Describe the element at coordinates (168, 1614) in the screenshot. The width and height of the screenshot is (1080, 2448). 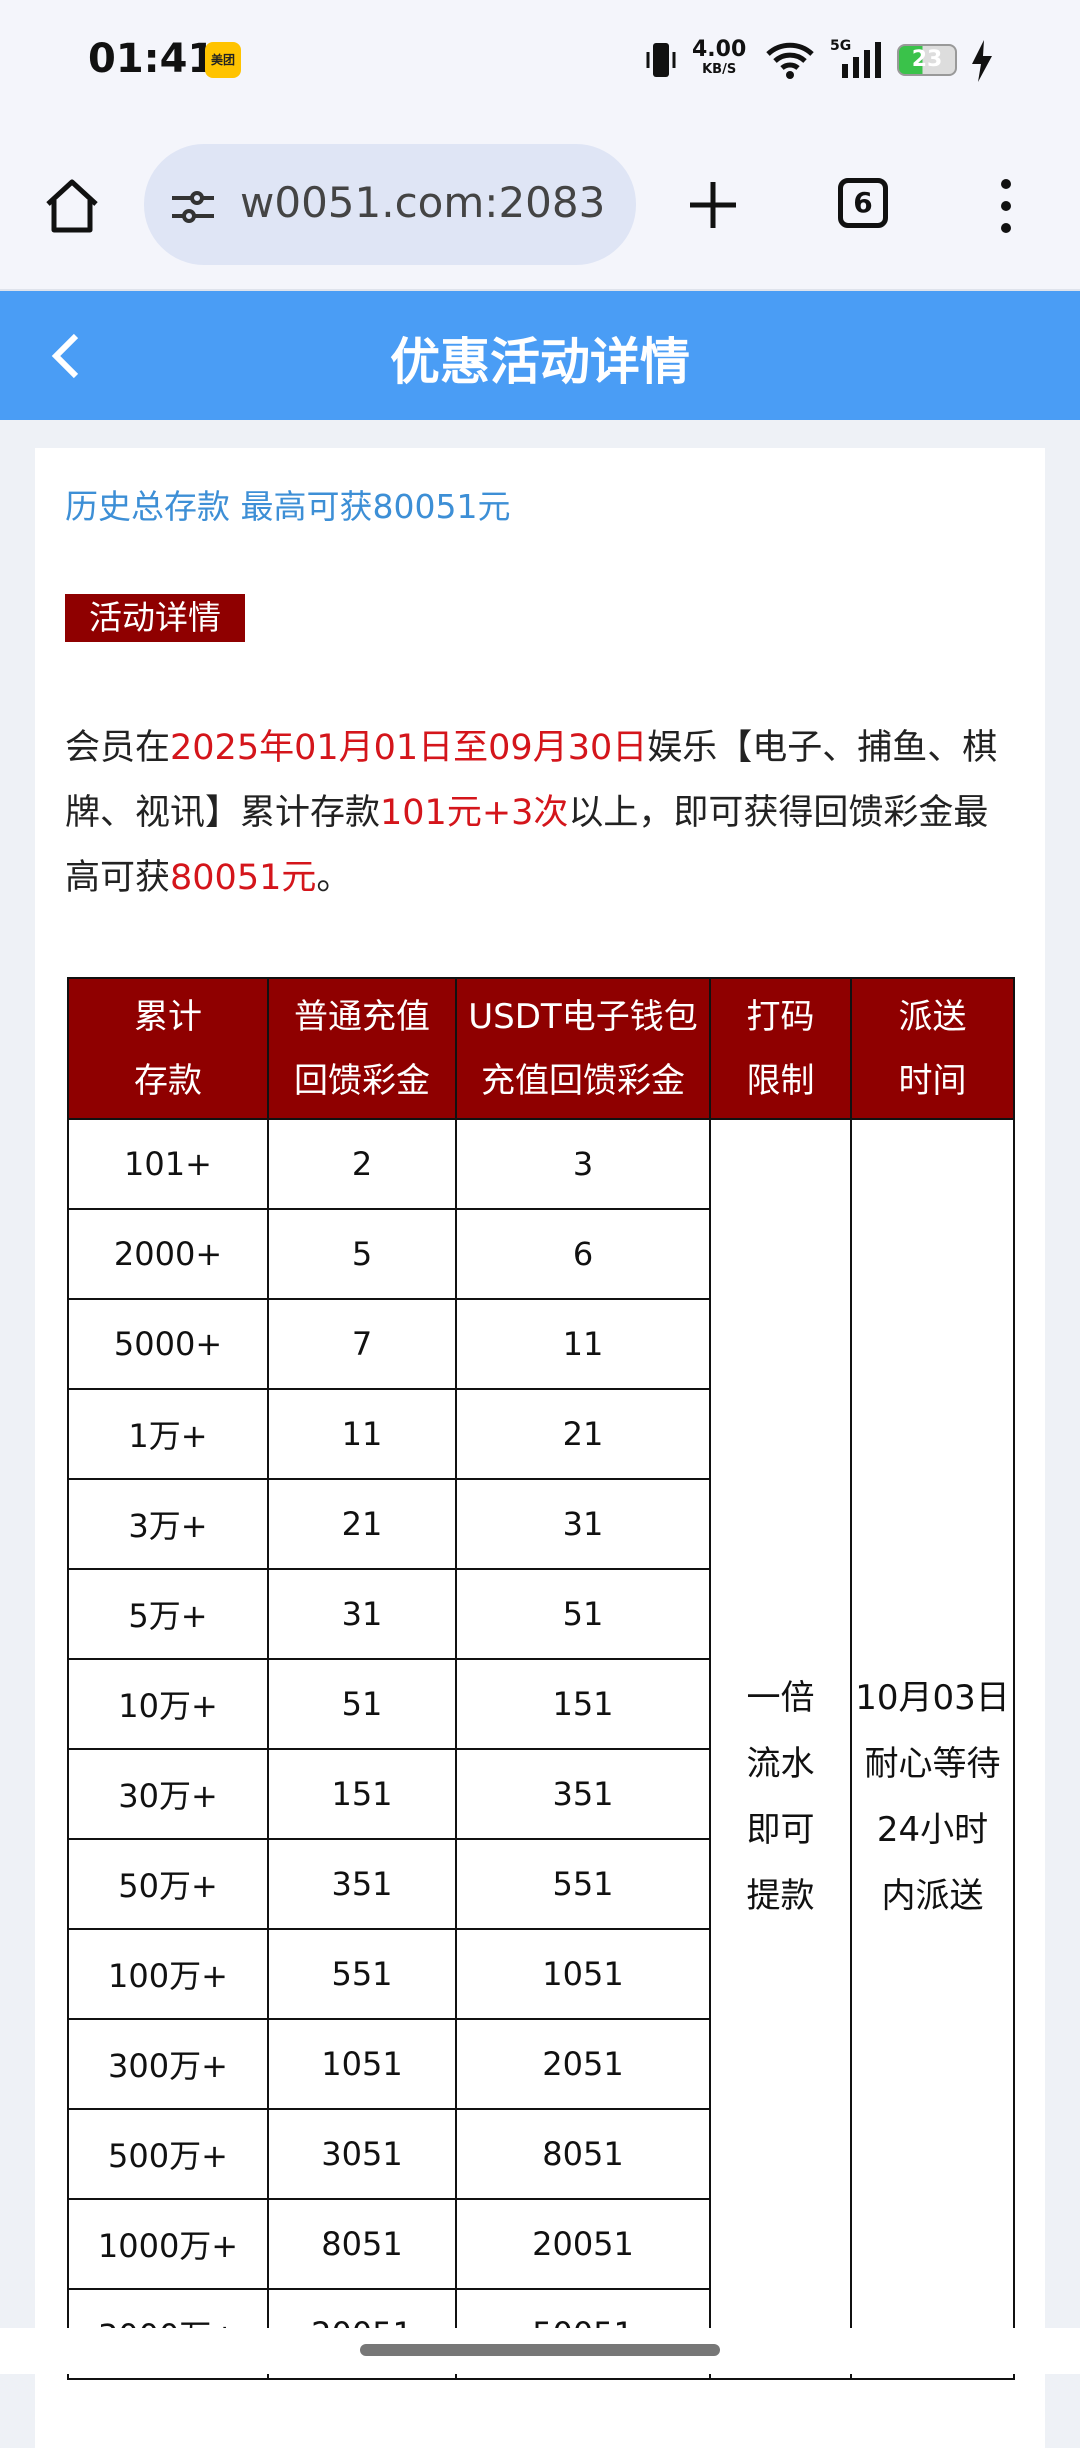
I see `cell: 5万+` at that location.